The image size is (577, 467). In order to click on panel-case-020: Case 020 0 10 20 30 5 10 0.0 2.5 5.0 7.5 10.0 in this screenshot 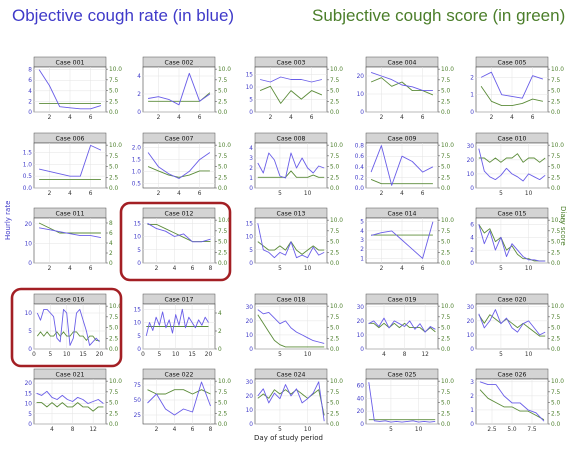, I will do `click(515, 325)`.